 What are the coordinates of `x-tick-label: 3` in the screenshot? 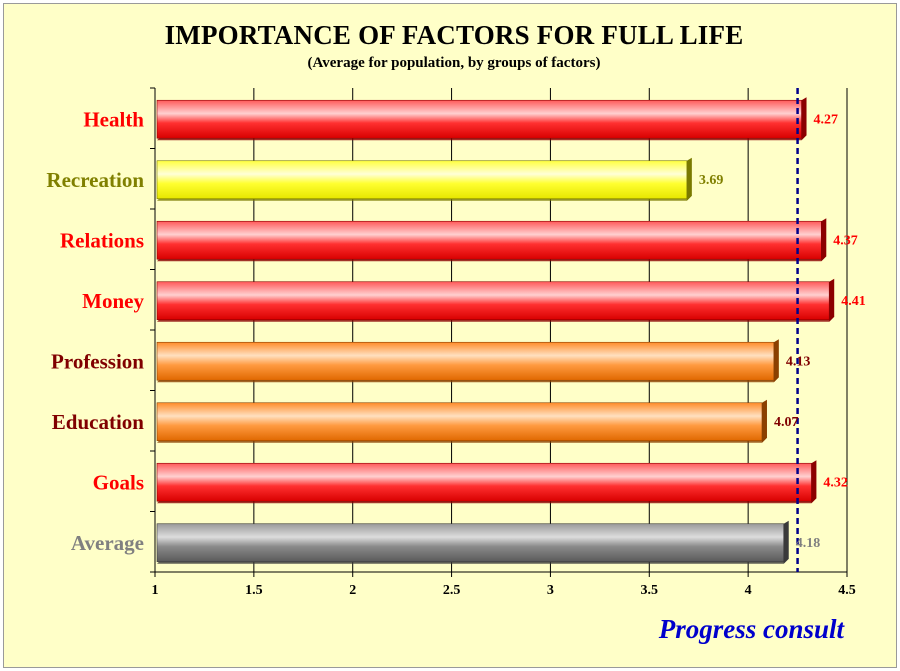 It's located at (550, 590).